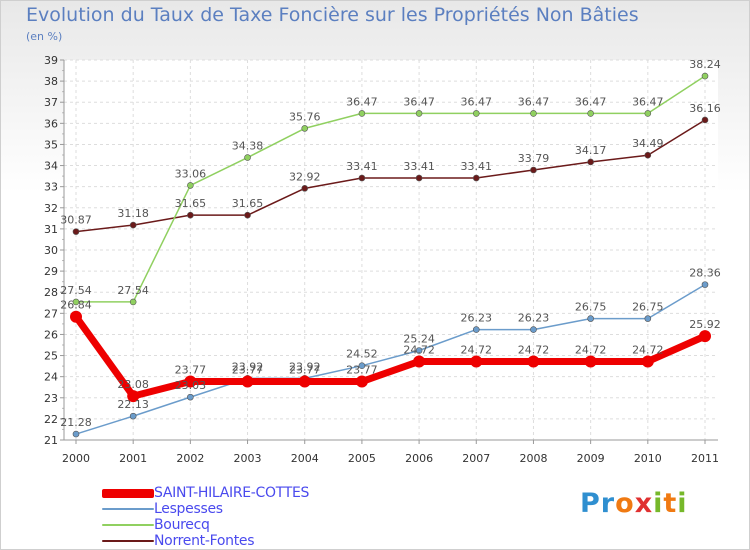  Describe the element at coordinates (191, 173) in the screenshot. I see `data-label: 33.06` at that location.